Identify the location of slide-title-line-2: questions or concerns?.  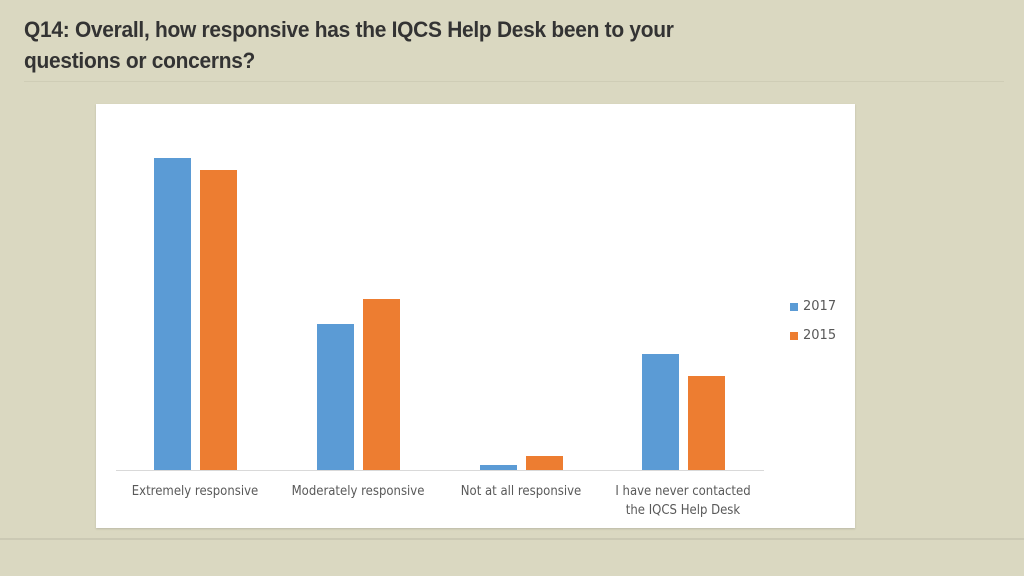
(140, 60).